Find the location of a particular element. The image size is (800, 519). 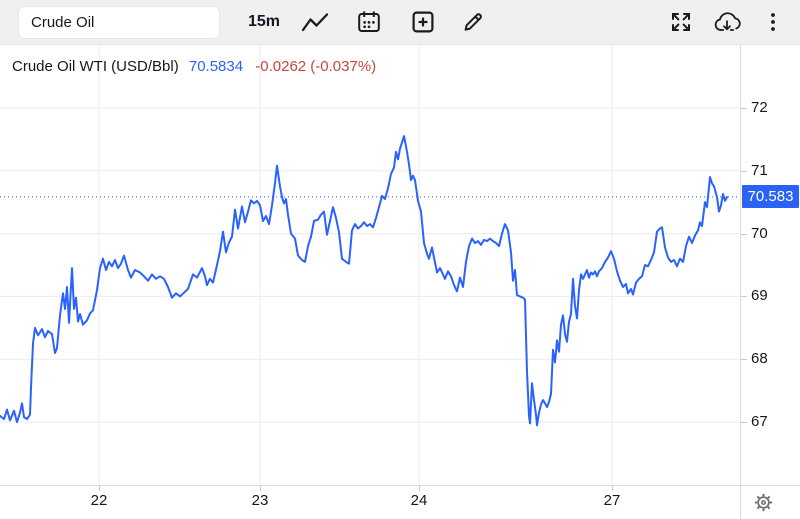

cloud-download-icon is located at coordinates (727, 21).